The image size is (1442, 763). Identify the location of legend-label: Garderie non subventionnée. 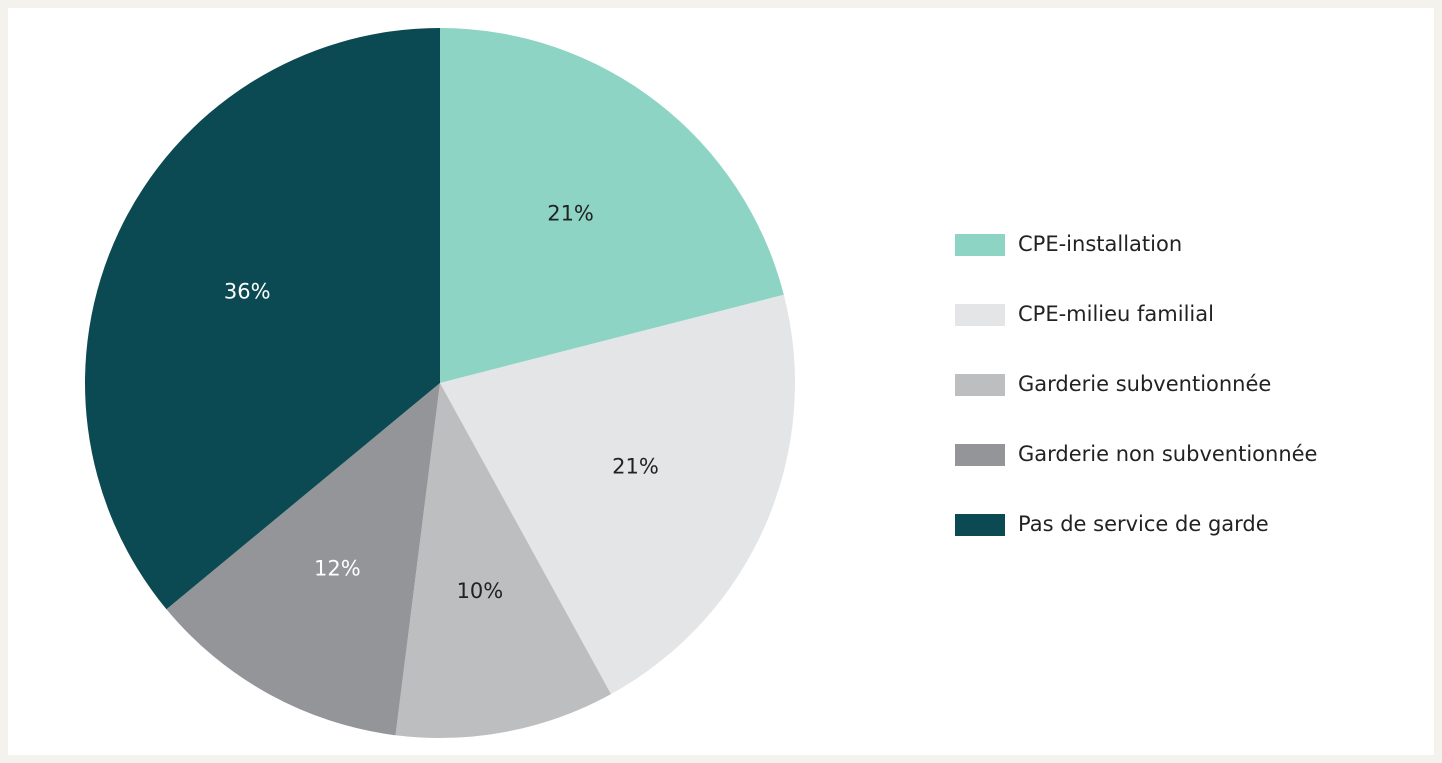
(1167, 454).